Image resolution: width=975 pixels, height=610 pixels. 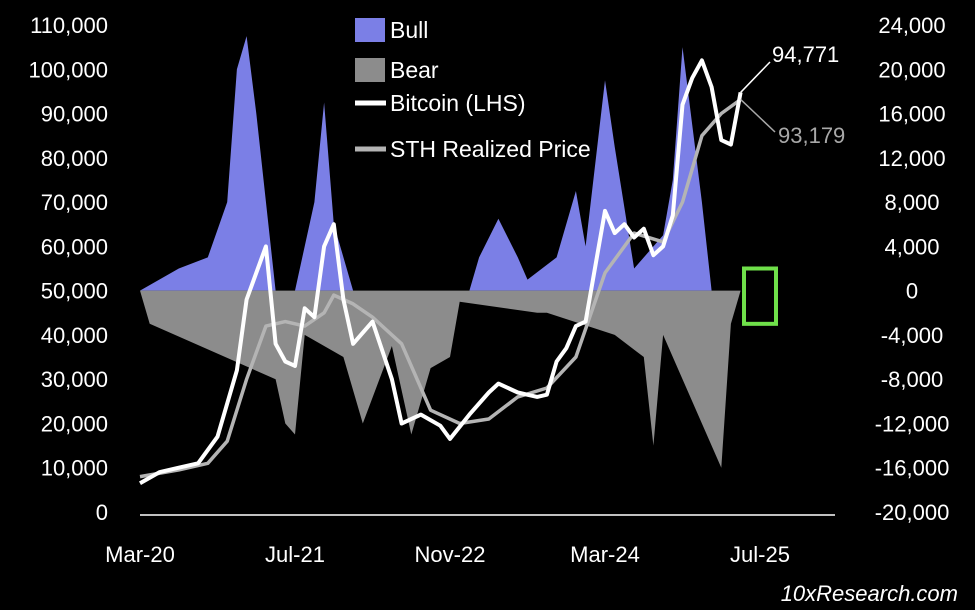 I want to click on right-tick-label: -4,000, so click(x=912, y=335).